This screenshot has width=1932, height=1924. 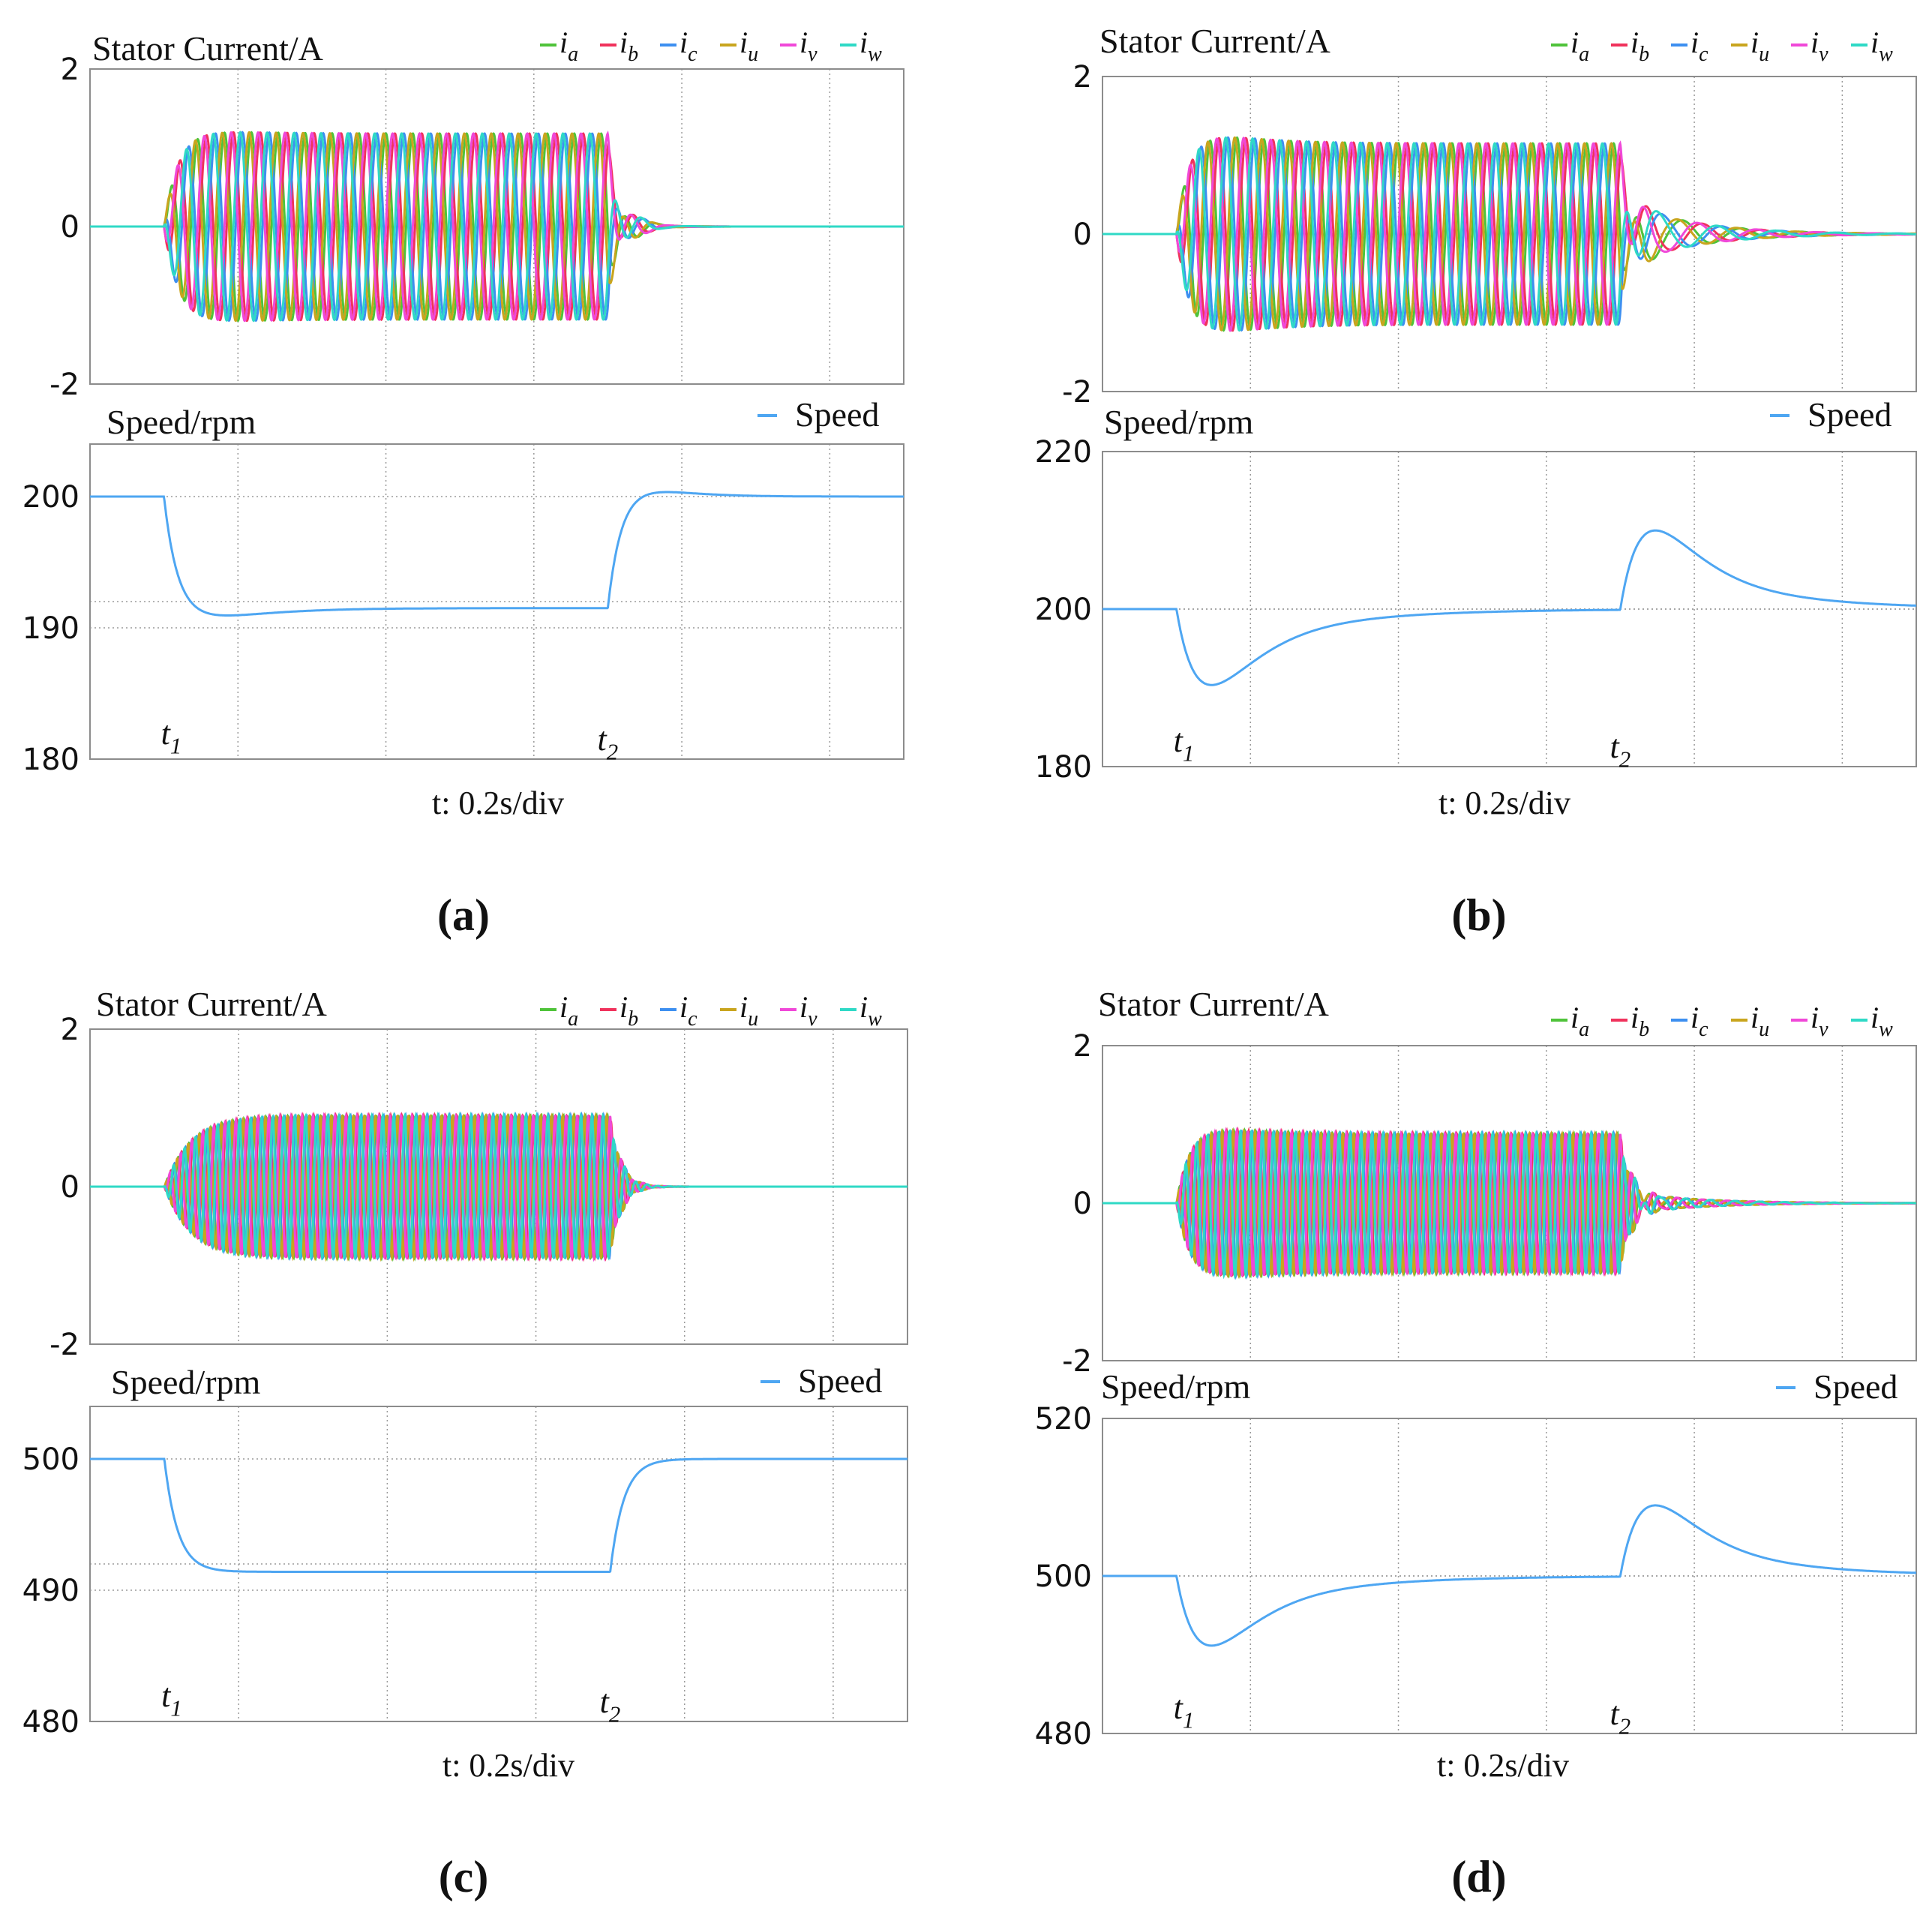 I want to click on speed-ytick-label: 480, so click(x=51, y=1722).